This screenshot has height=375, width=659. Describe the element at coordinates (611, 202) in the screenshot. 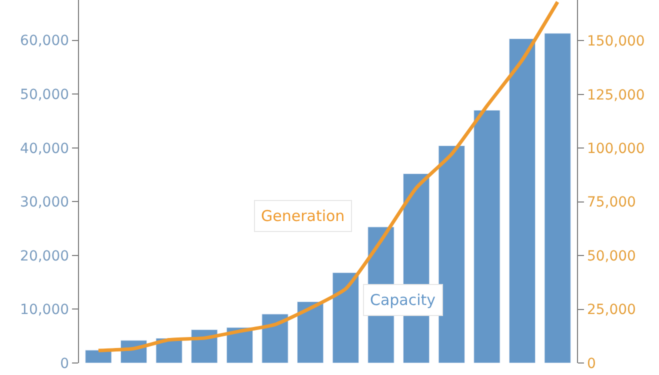

I see `y2-tick-label: 75,000` at that location.